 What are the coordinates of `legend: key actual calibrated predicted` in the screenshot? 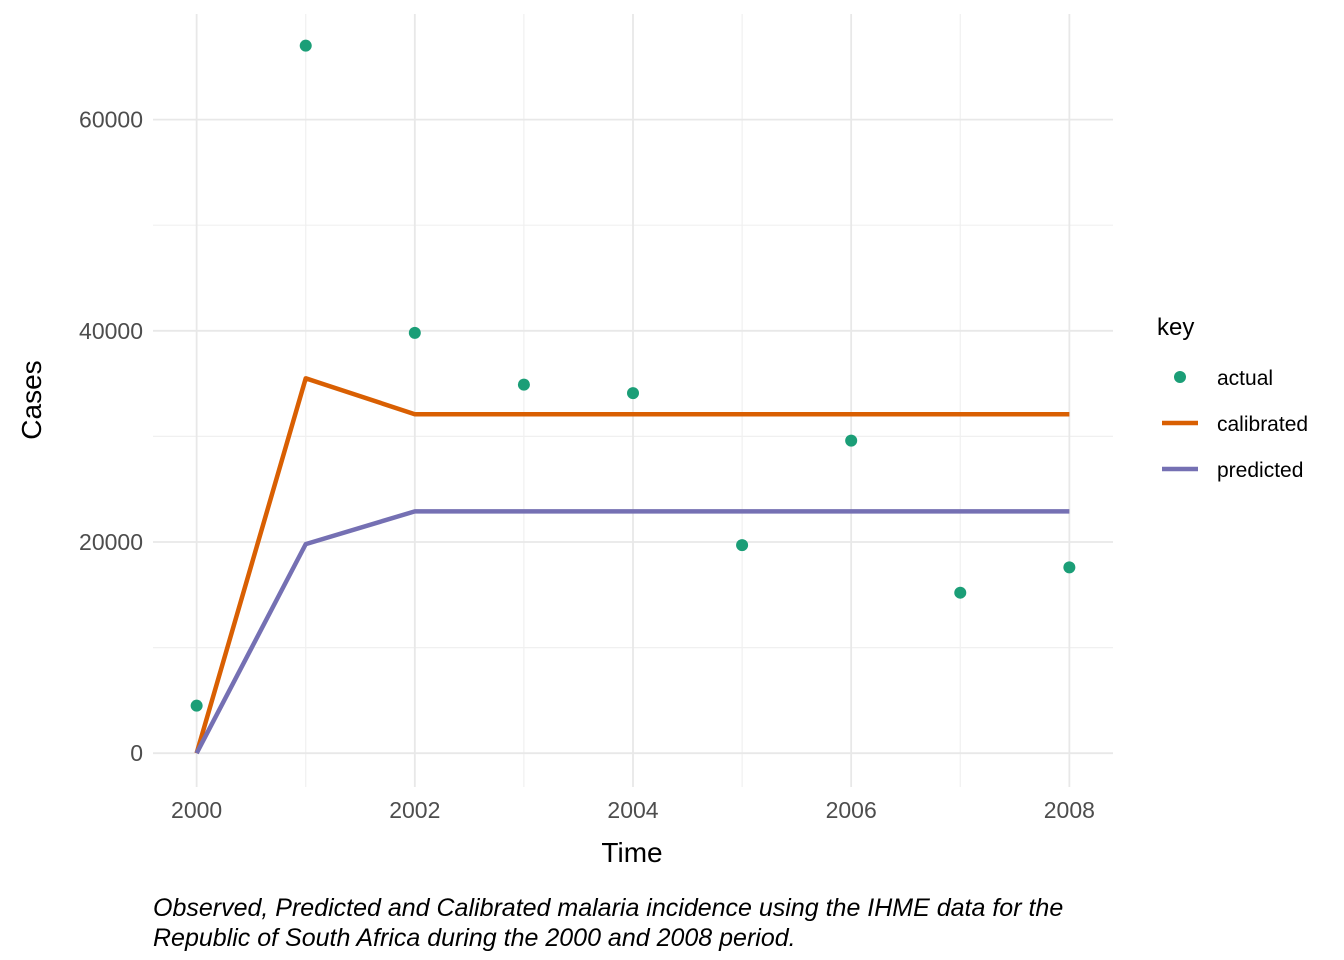 It's located at (1232, 398).